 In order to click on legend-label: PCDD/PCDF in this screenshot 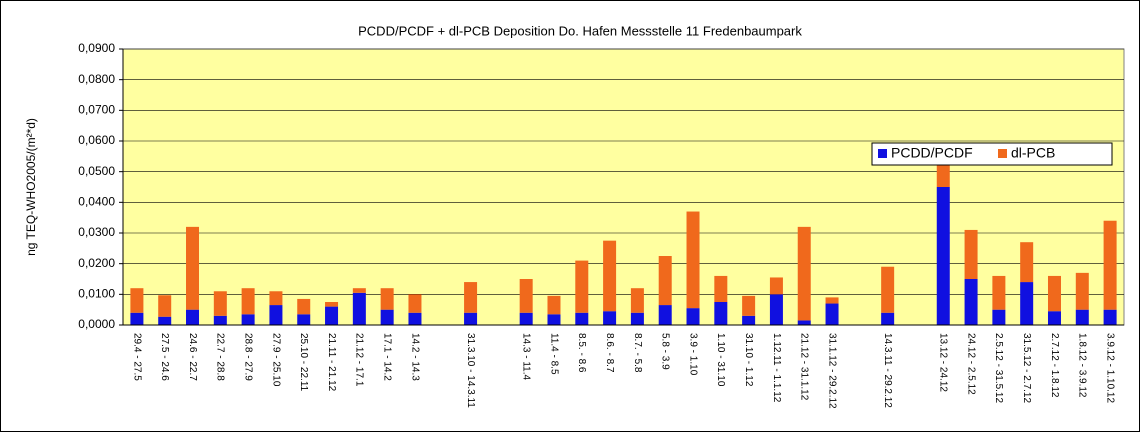, I will do `click(932, 153)`.